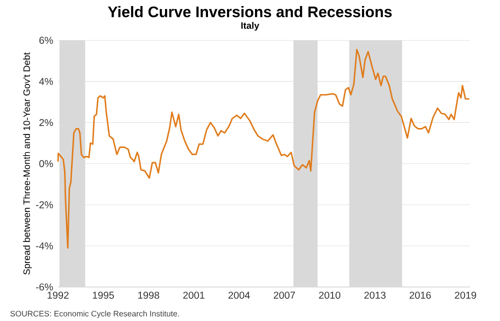  Describe the element at coordinates (149, 295) in the screenshot. I see `x-tick-label: 1998` at that location.